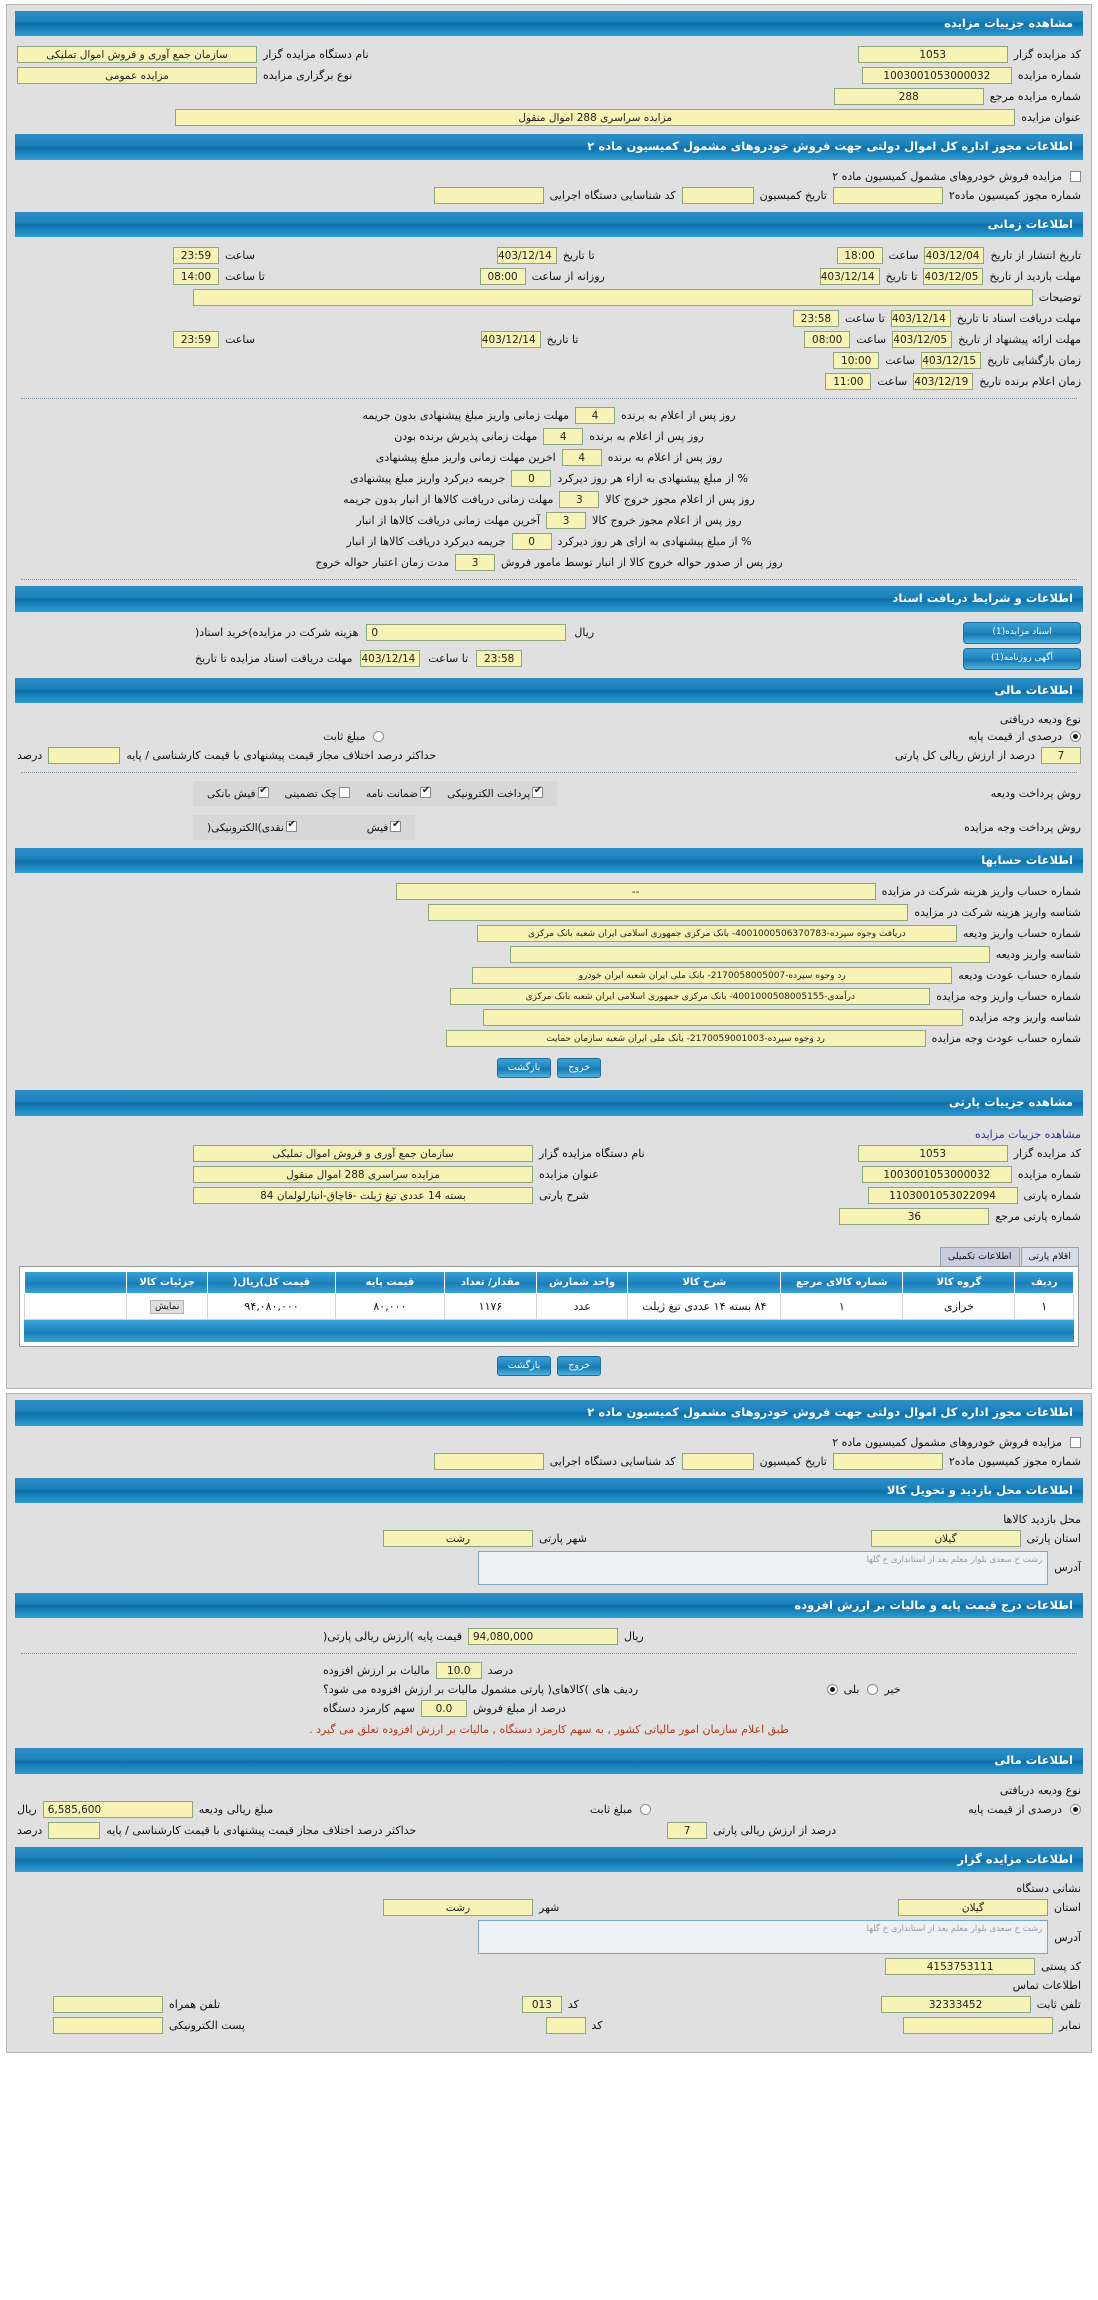 This screenshot has height=2300, width=1098. What do you see at coordinates (252, 826) in the screenshot?
I see `option-cash-electronic: نقدی)الکترونیکی(` at bounding box center [252, 826].